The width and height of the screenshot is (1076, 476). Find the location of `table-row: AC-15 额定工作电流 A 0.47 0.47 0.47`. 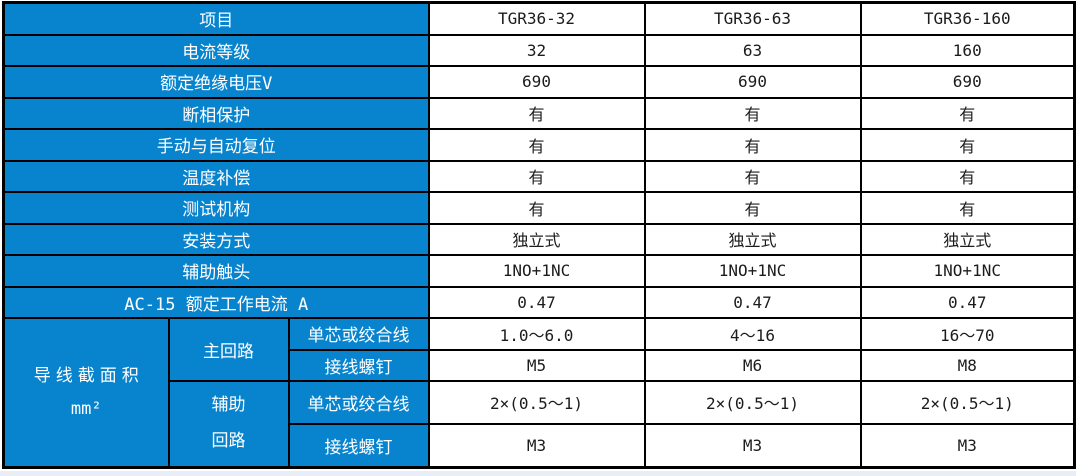

table-row: AC-15 额定工作电流 A 0.47 0.47 0.47 is located at coordinates (539, 302).